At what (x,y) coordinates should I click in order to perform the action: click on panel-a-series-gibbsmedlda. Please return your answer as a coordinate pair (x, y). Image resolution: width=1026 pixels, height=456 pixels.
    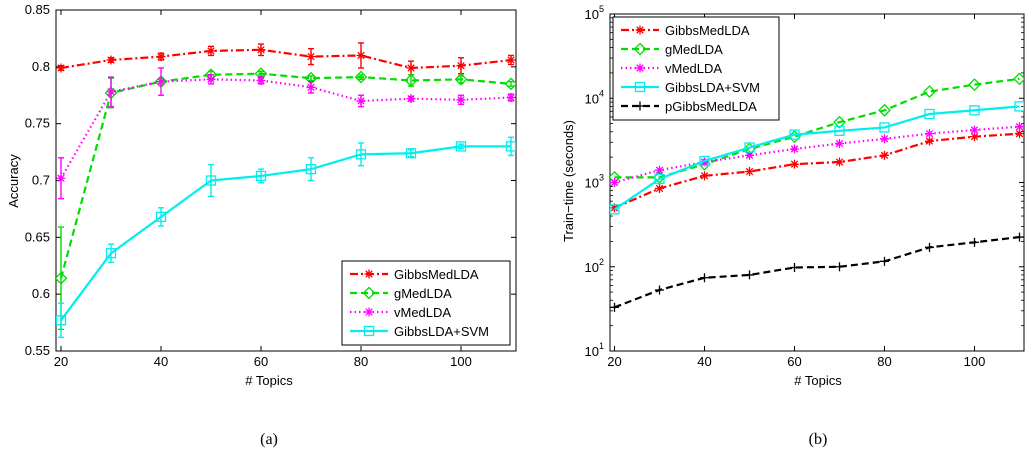
    Looking at the image, I should click on (286, 59).